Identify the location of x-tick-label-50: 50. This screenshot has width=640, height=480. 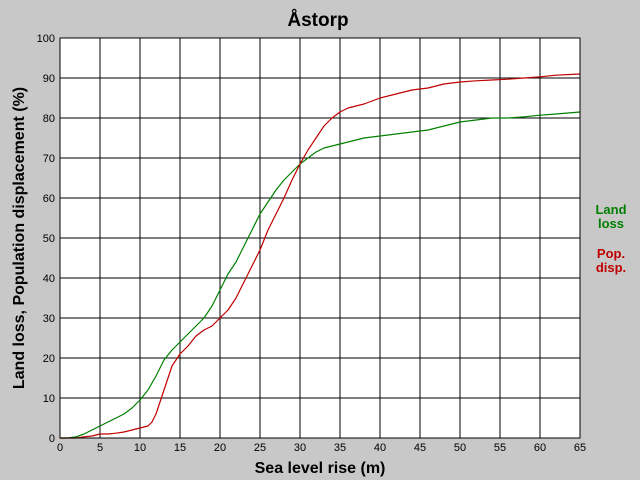
(460, 448).